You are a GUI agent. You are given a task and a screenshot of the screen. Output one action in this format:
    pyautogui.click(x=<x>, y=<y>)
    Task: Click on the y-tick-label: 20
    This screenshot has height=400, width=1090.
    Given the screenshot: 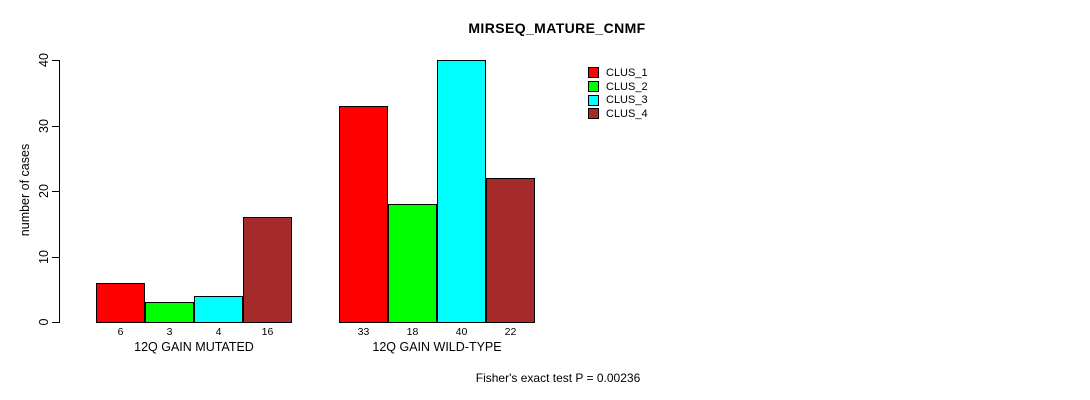 What is the action you would take?
    pyautogui.click(x=44, y=191)
    